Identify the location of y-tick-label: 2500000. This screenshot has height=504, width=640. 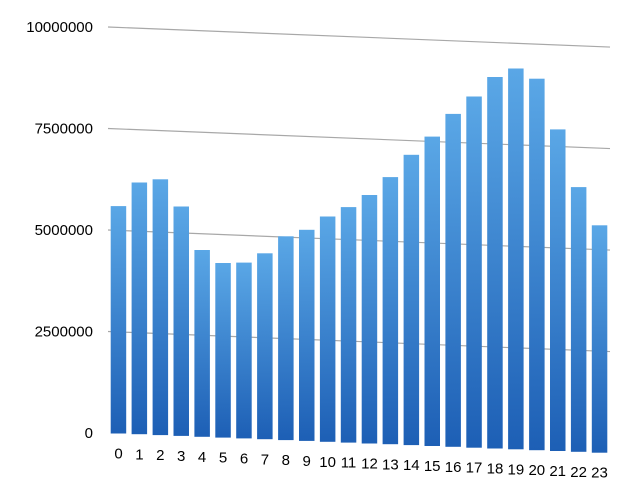
(64, 332).